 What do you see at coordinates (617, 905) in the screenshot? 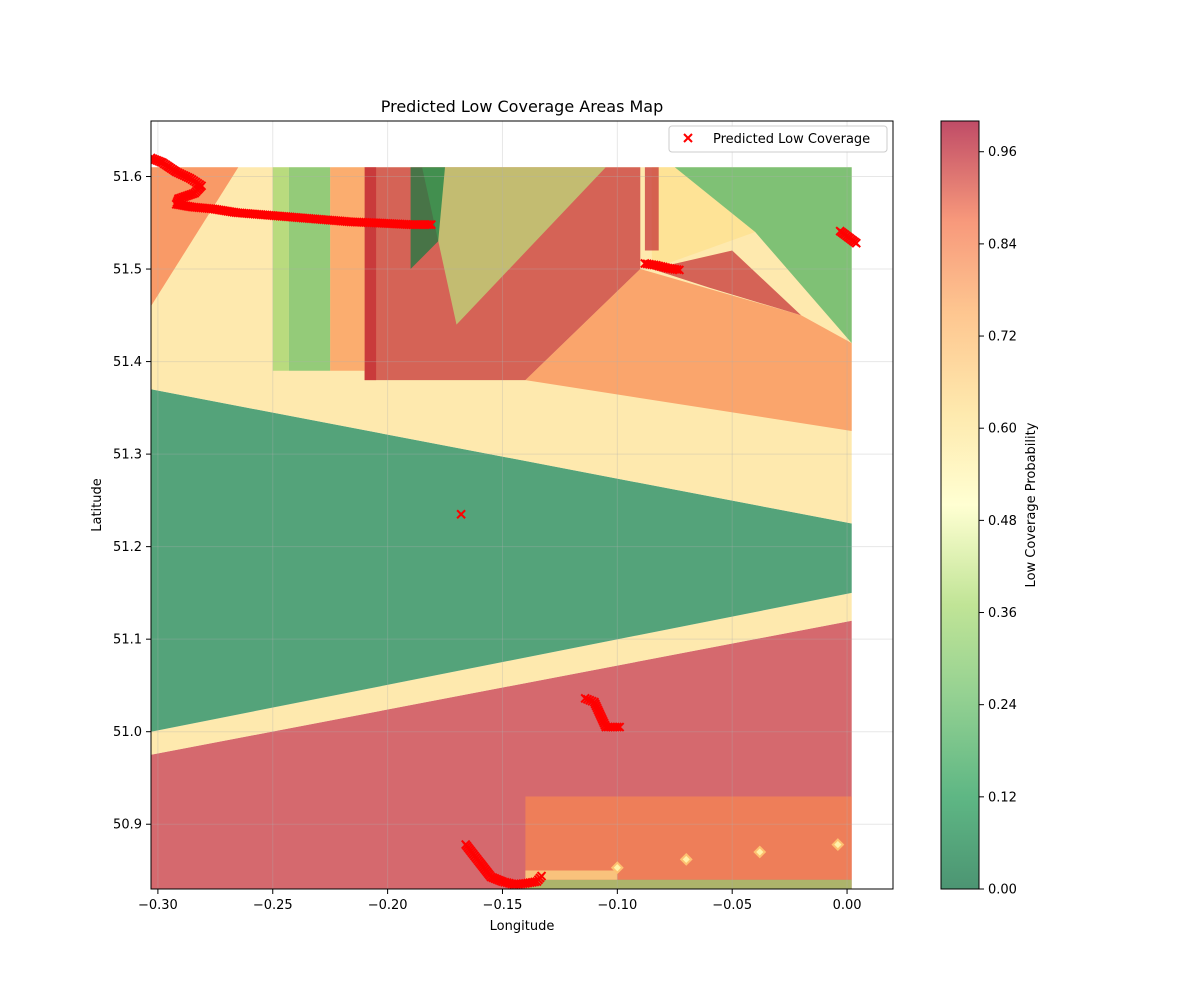
I see `x-tick-label: −0.10` at bounding box center [617, 905].